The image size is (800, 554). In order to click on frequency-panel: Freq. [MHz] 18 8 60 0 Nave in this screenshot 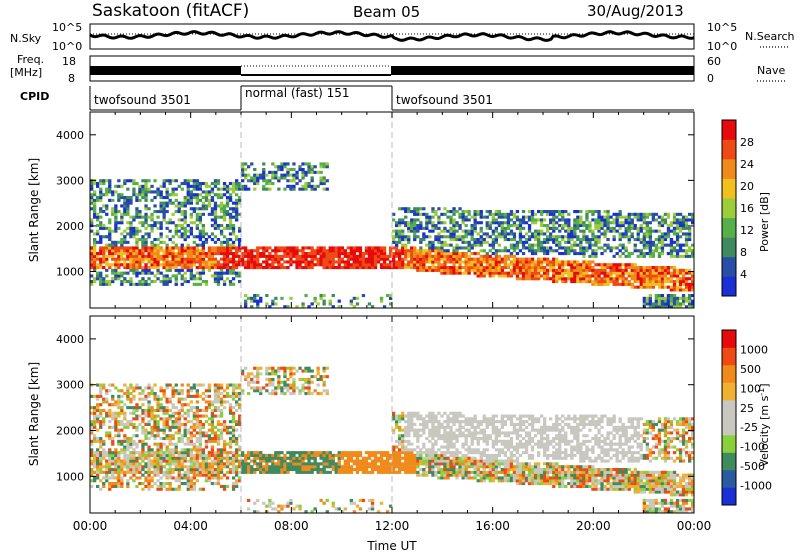, I will do `click(397, 69)`.